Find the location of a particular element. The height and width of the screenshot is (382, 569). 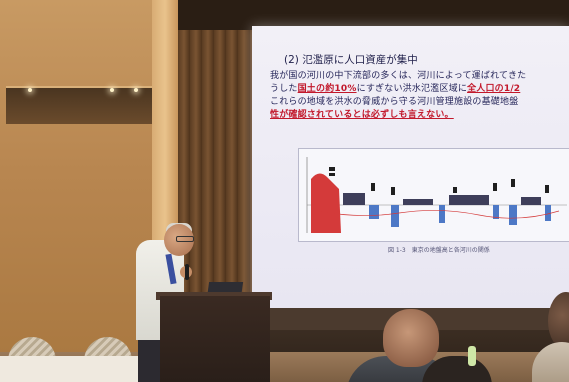

wall-window-strip is located at coordinates (79, 105).